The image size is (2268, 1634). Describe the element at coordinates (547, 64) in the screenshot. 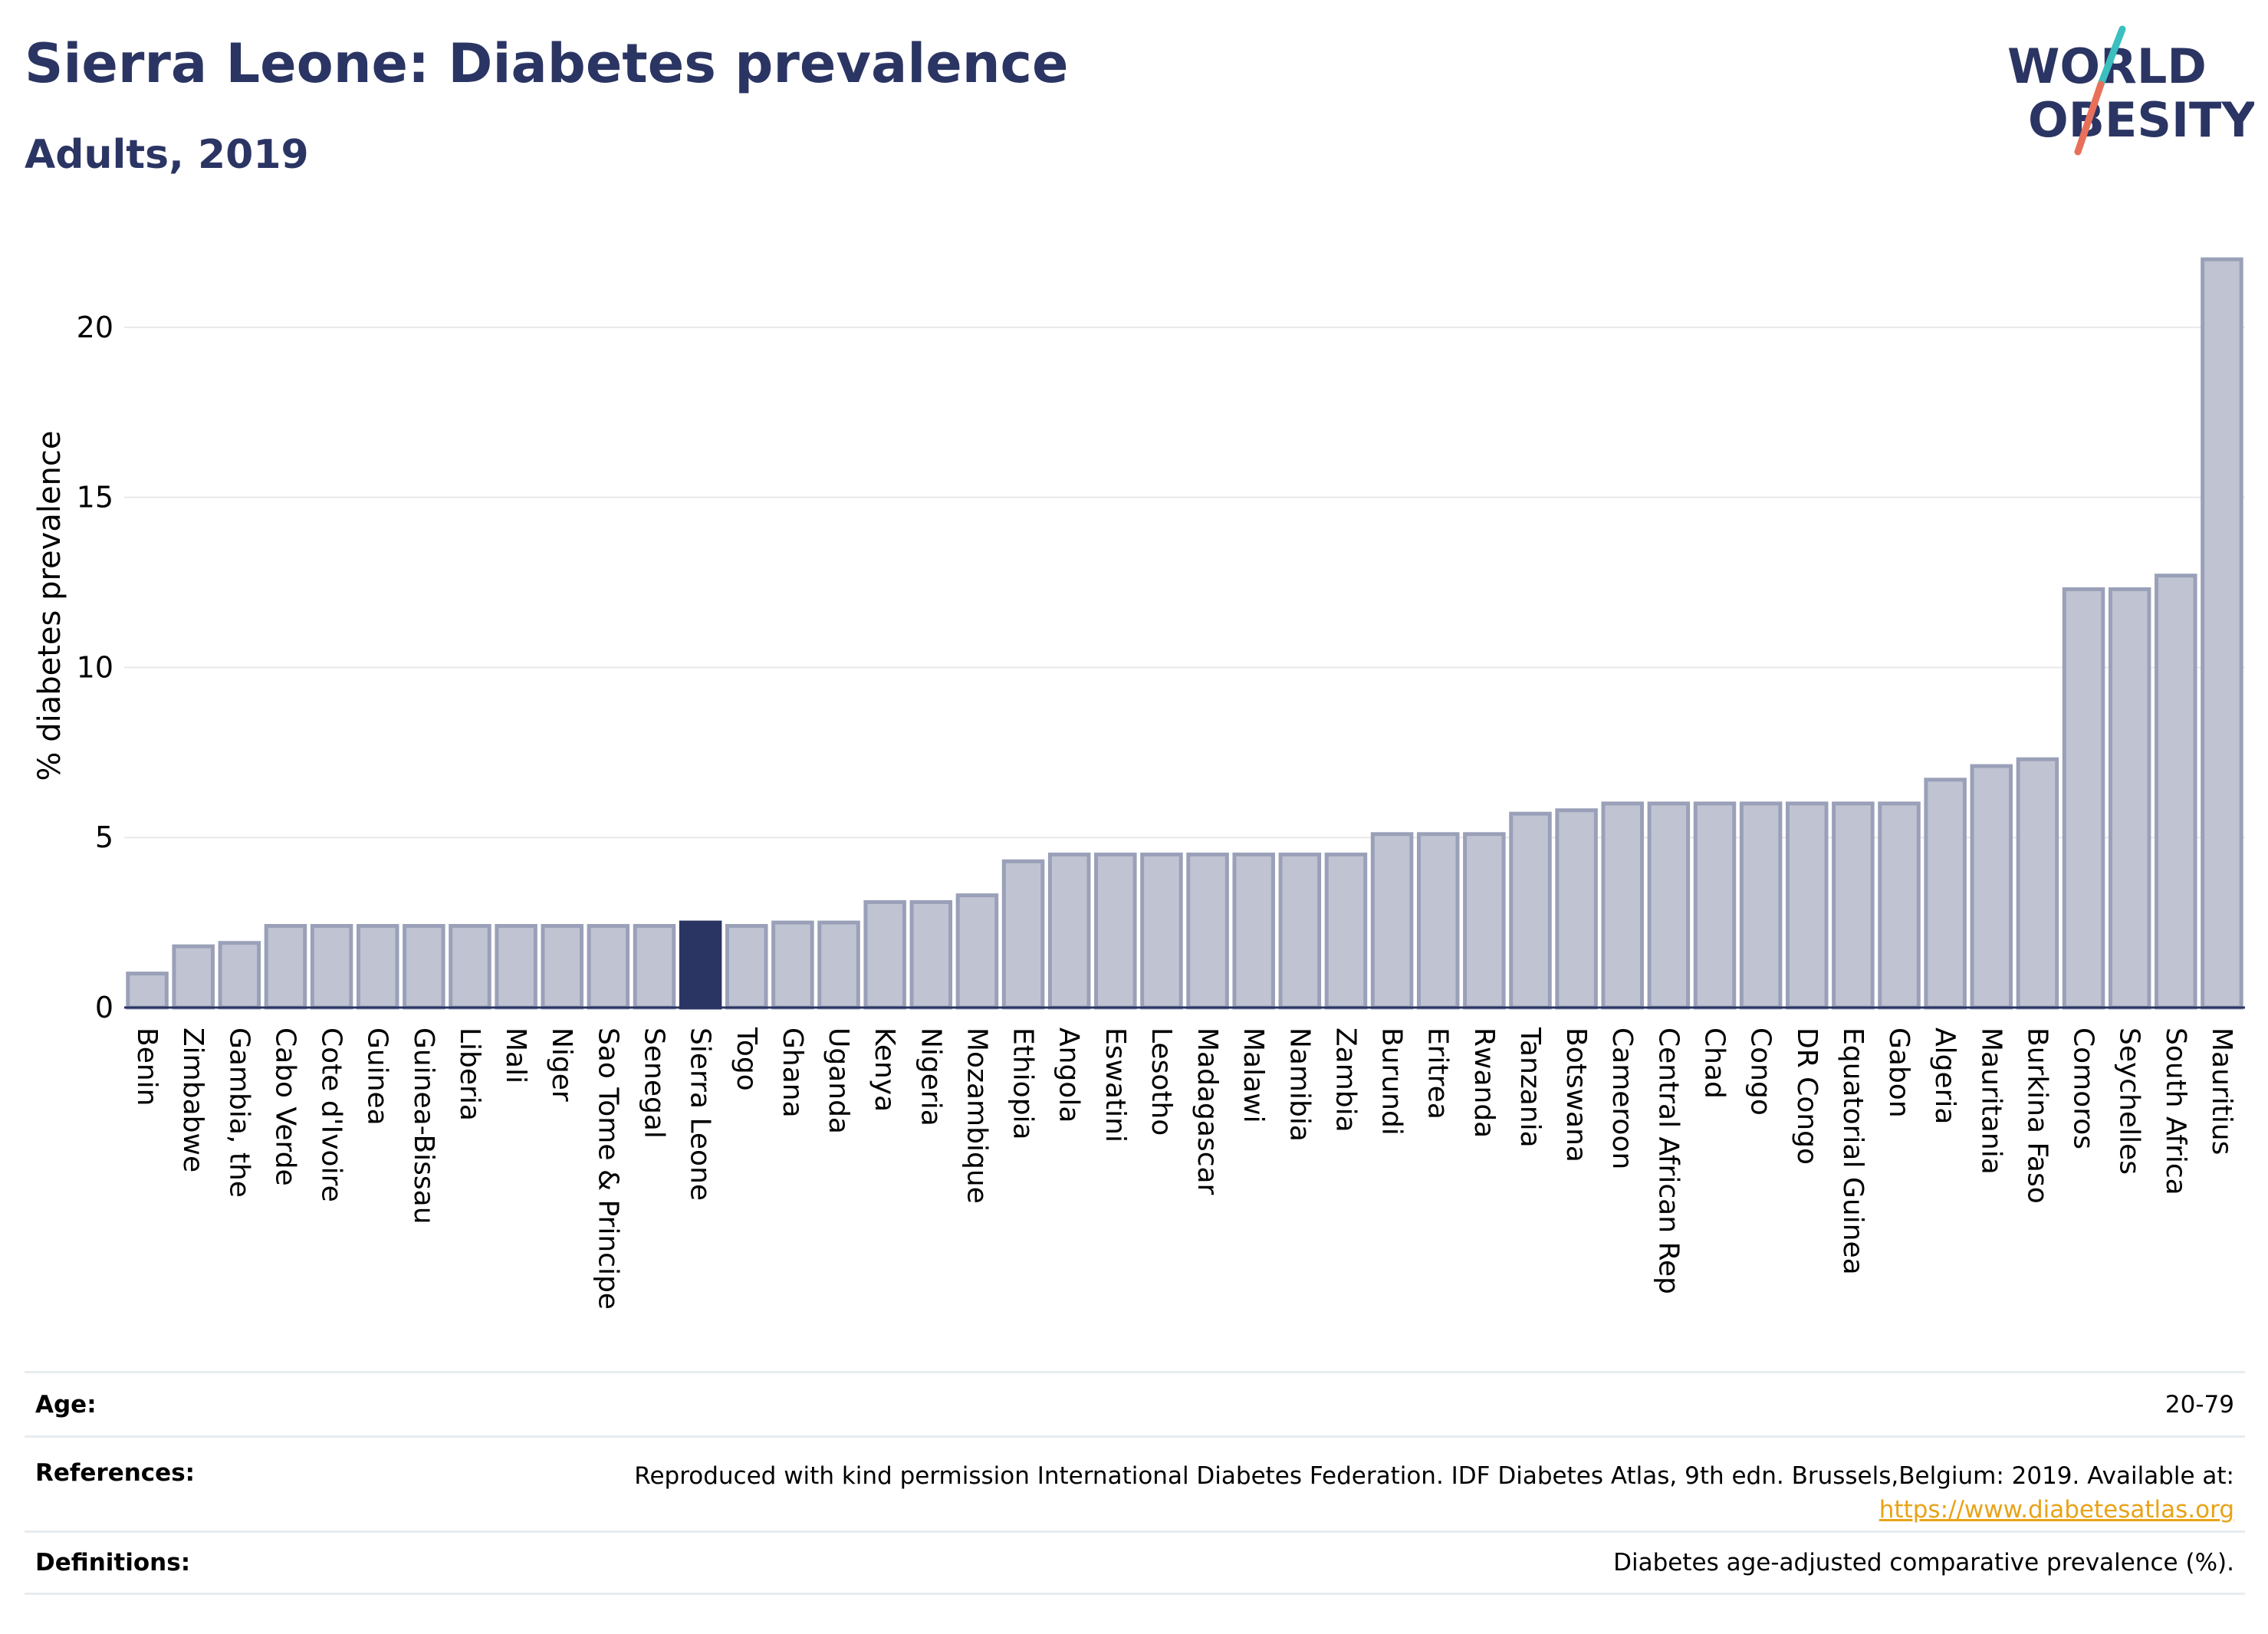

I see `chart-title: Sierra Leone: Diabetes prevalence` at that location.